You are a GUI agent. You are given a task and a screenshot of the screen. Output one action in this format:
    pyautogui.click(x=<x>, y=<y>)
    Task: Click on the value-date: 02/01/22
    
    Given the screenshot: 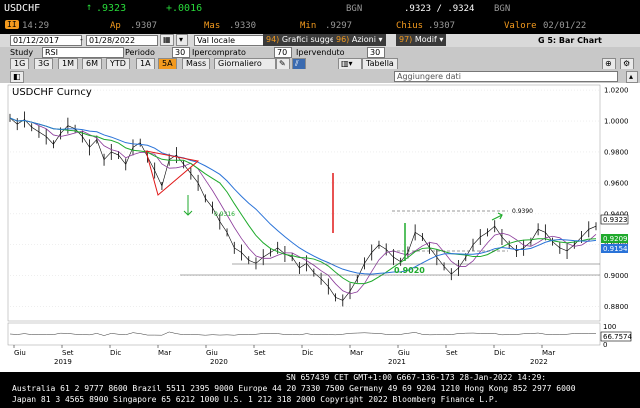 What is the action you would take?
    pyautogui.click(x=565, y=26)
    